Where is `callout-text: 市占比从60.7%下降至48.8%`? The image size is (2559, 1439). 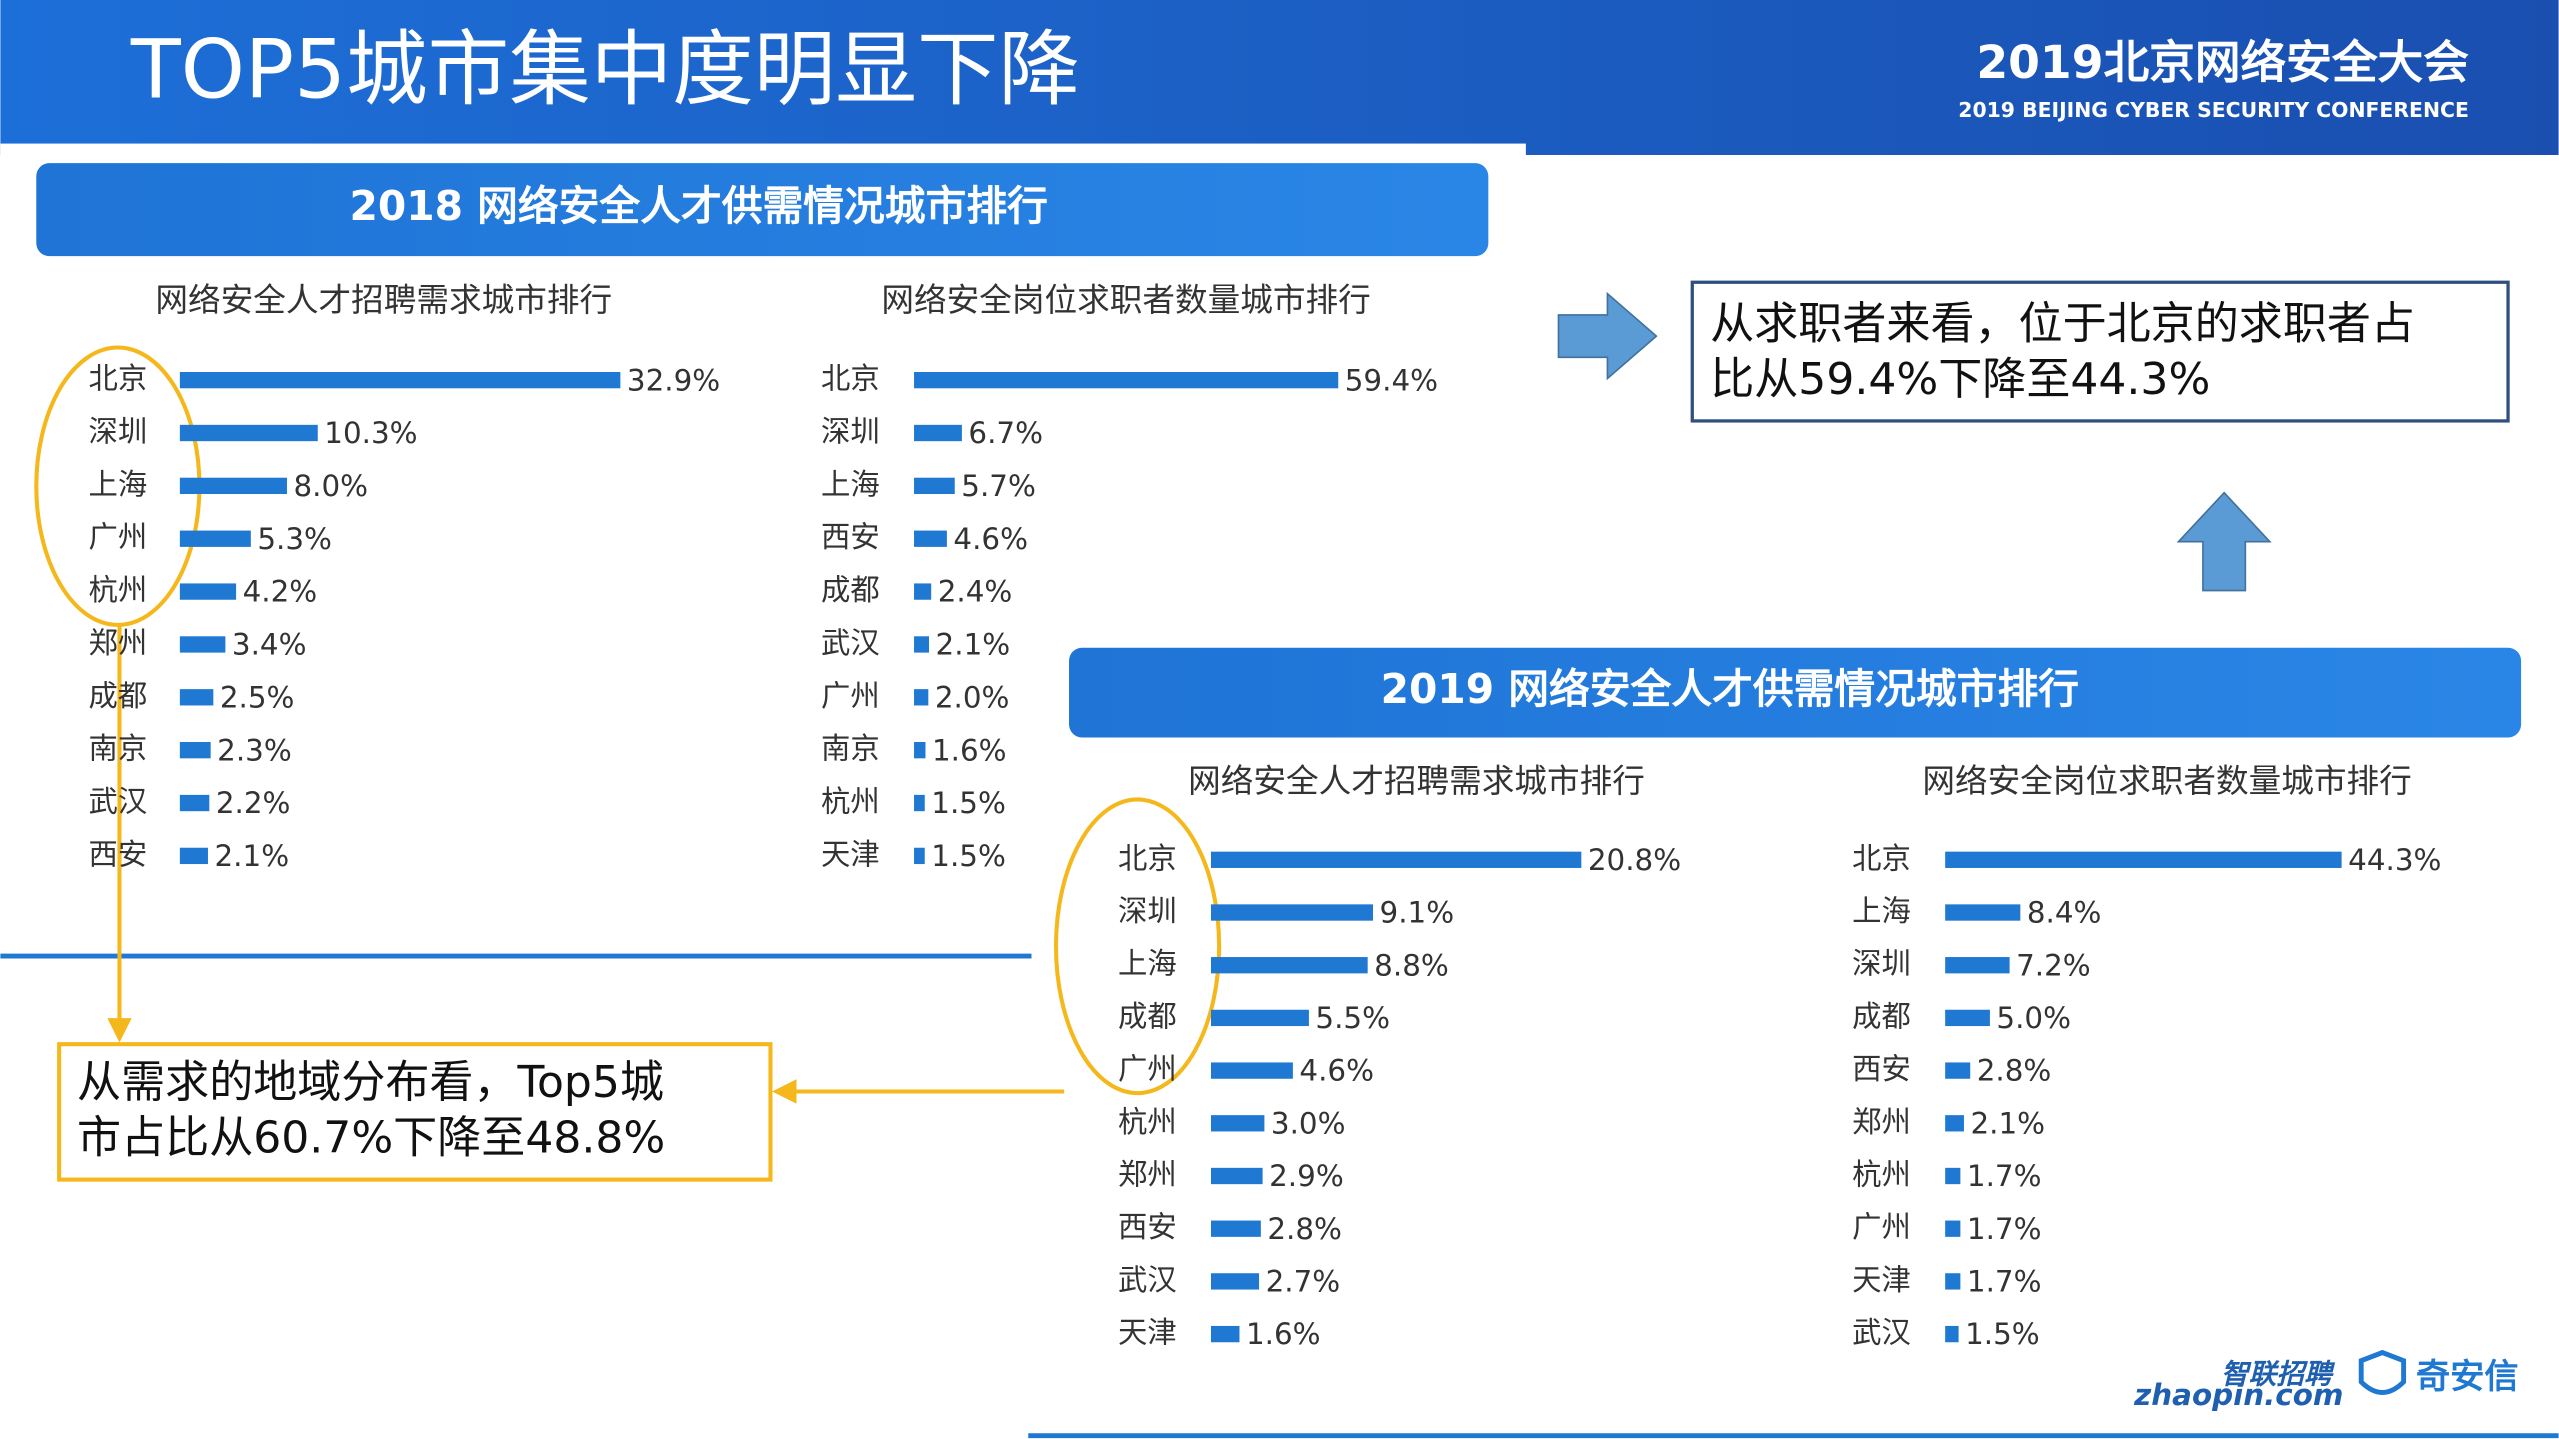
callout-text: 市占比从60.7%下降至48.8% is located at coordinates (371, 1137).